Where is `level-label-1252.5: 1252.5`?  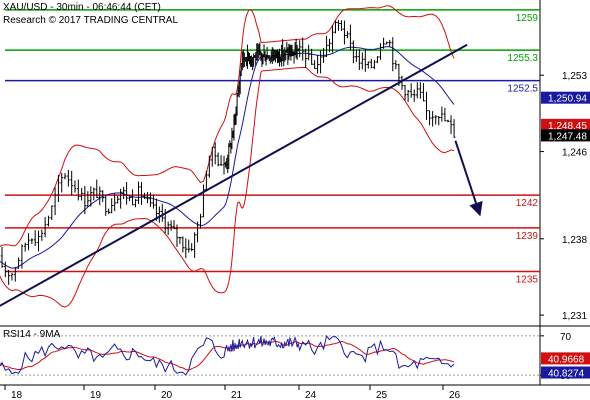 level-label-1252.5: 1252.5 is located at coordinates (522, 89).